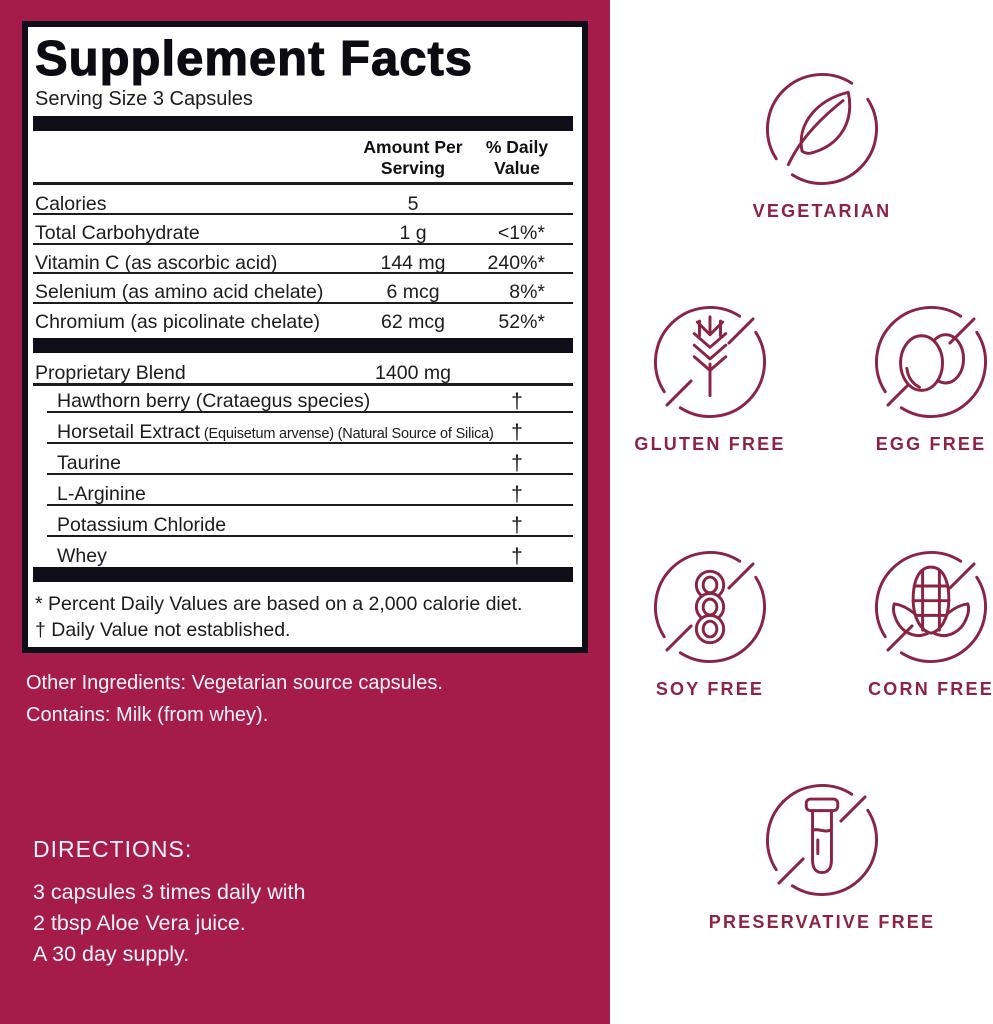 The width and height of the screenshot is (993, 1024). I want to click on contains-statement: Contains: Milk (from whey)., so click(147, 715).